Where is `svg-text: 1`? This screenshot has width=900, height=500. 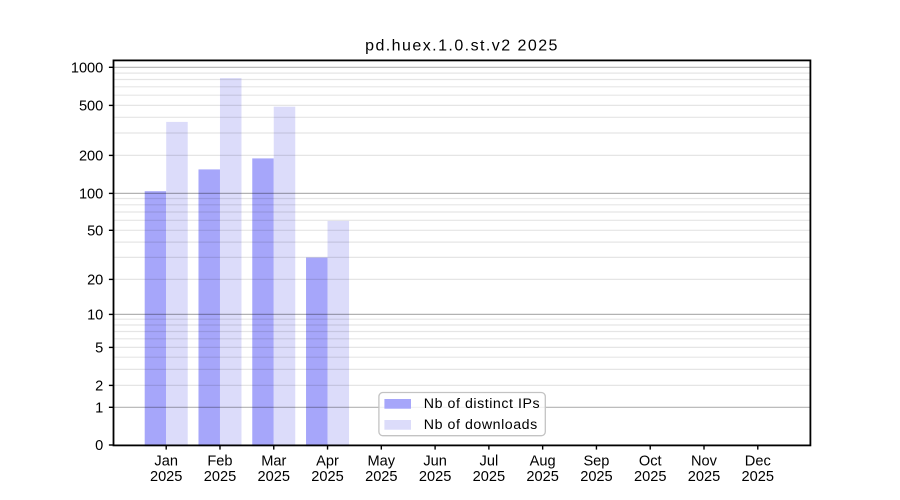 svg-text: 1 is located at coordinates (99, 409).